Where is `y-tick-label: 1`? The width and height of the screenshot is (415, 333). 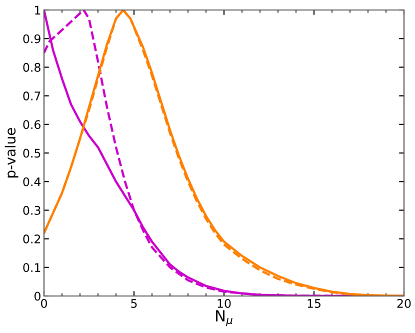
y-tick-label: 1 is located at coordinates (37, 10).